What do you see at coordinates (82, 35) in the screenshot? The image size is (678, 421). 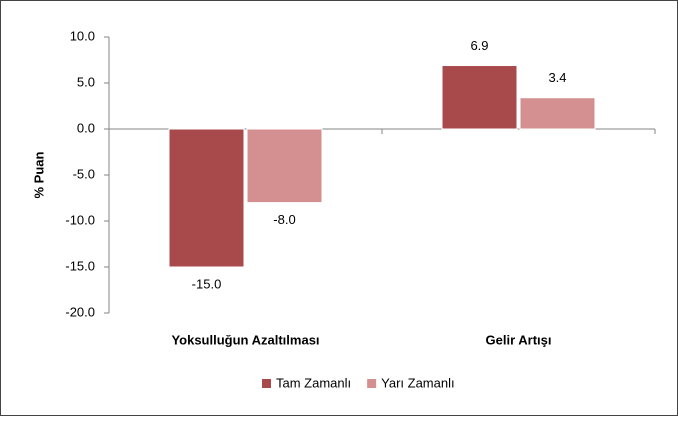 I see `y-tick-label: 10.0` at bounding box center [82, 35].